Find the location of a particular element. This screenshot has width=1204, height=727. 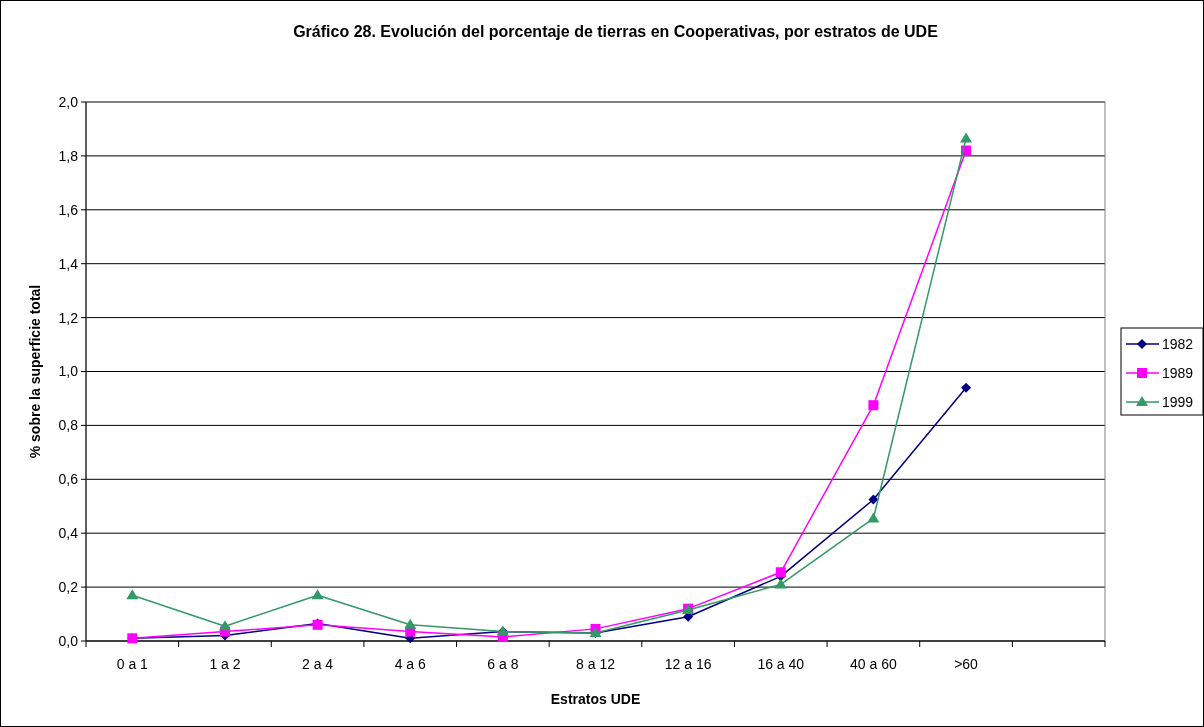

y-tick-label: 2,0 is located at coordinates (68, 101).